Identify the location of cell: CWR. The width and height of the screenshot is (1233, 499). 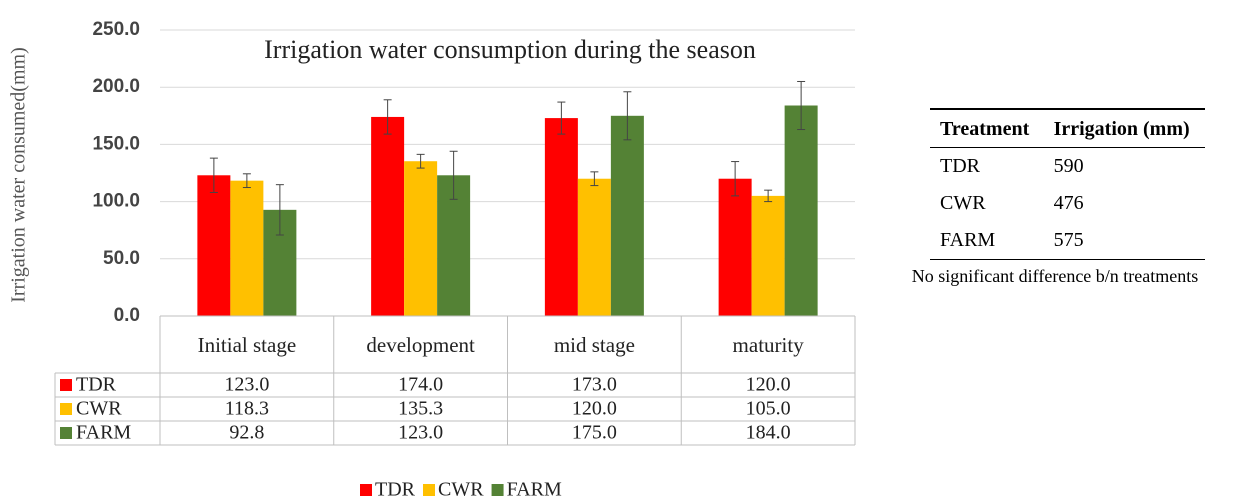
(963, 203).